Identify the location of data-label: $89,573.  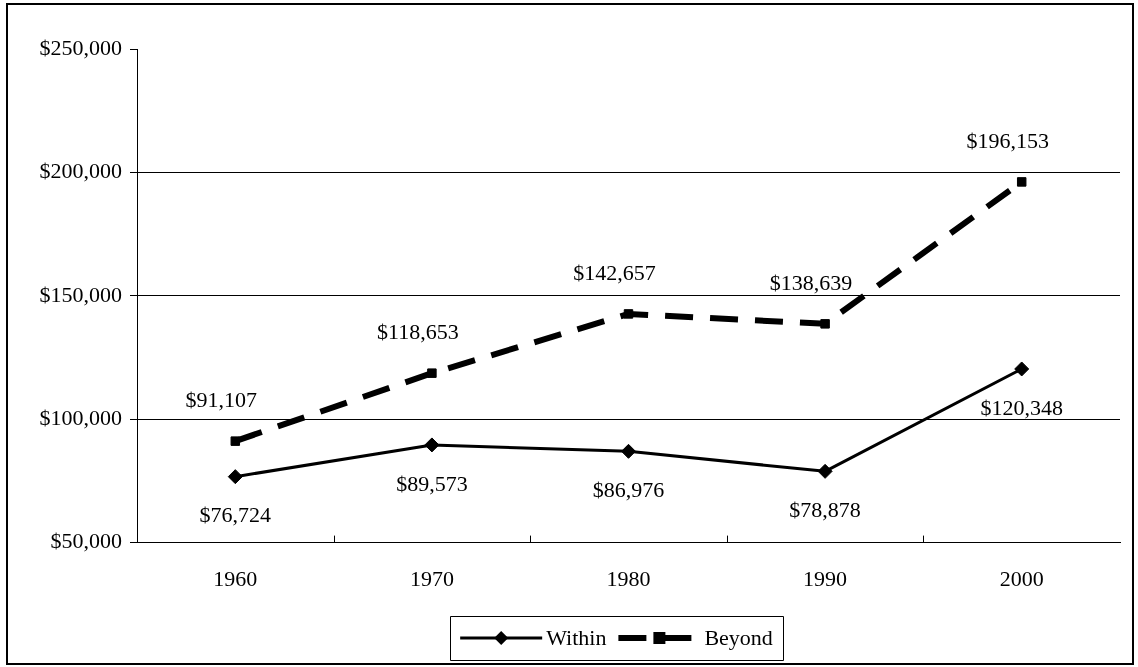
(432, 483).